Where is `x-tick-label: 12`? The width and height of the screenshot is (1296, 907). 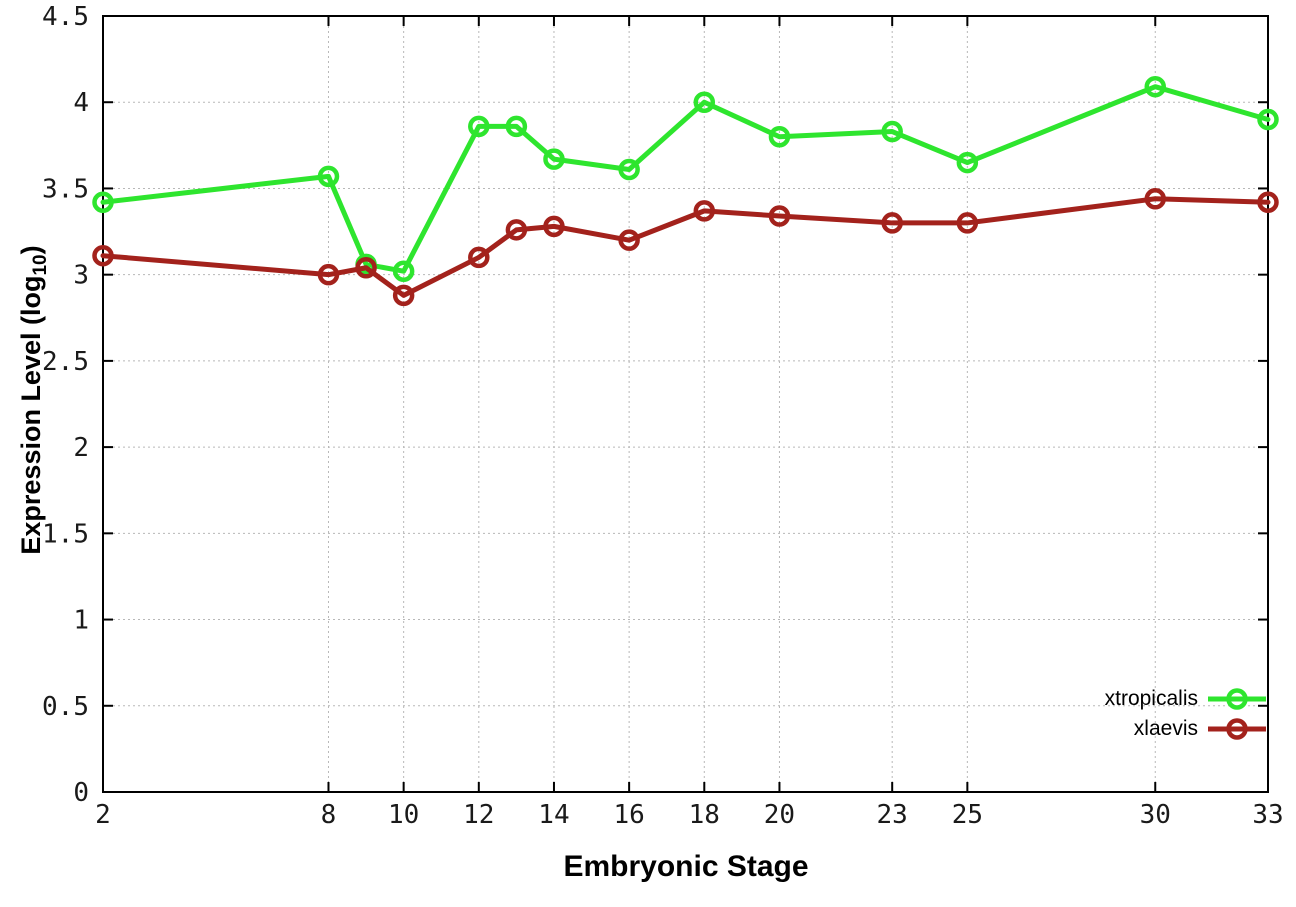 x-tick-label: 12 is located at coordinates (478, 815).